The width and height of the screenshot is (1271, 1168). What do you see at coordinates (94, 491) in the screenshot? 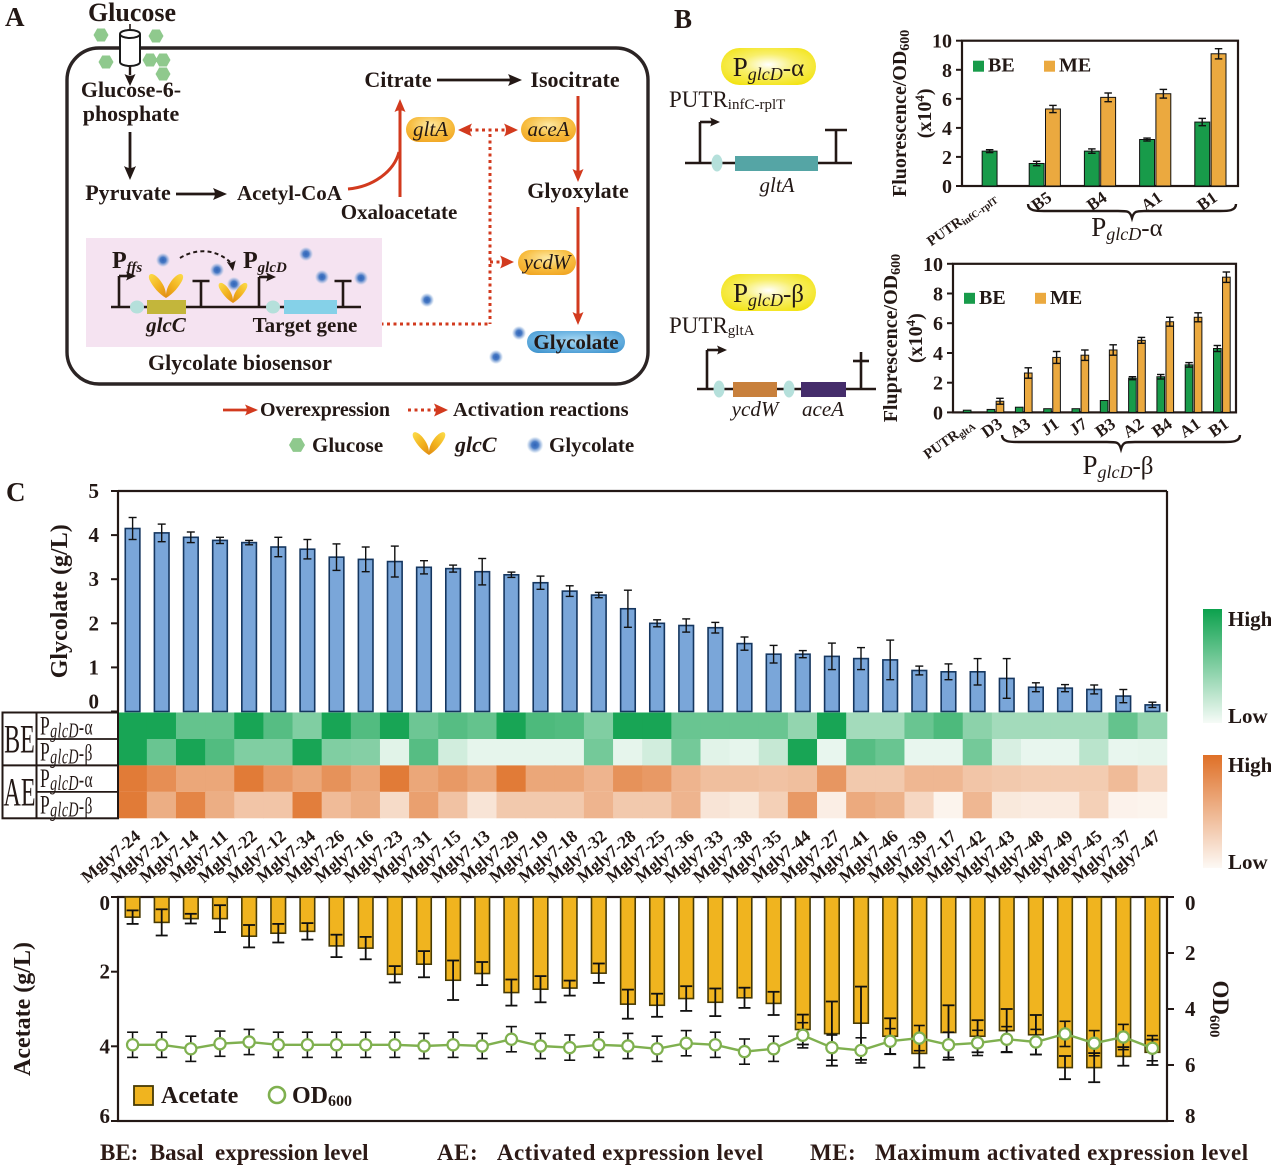
I see `svg-text: 5` at bounding box center [94, 491].